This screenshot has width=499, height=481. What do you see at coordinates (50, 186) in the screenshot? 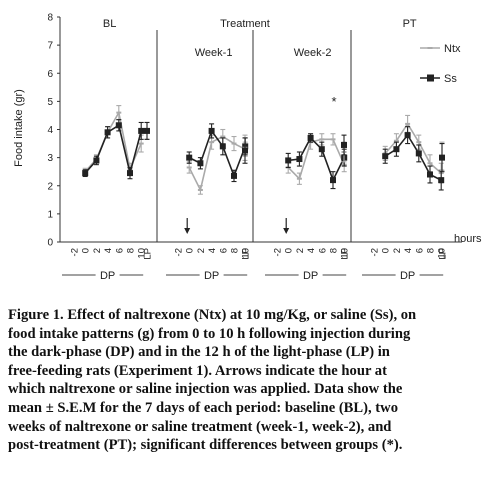
I see `y-tick-label: 2` at bounding box center [50, 186].